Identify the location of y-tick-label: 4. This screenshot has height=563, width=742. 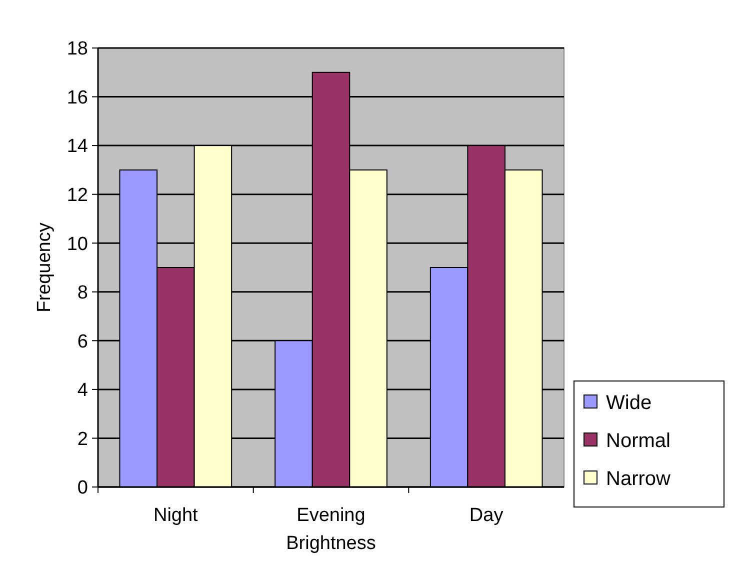
(82, 391).